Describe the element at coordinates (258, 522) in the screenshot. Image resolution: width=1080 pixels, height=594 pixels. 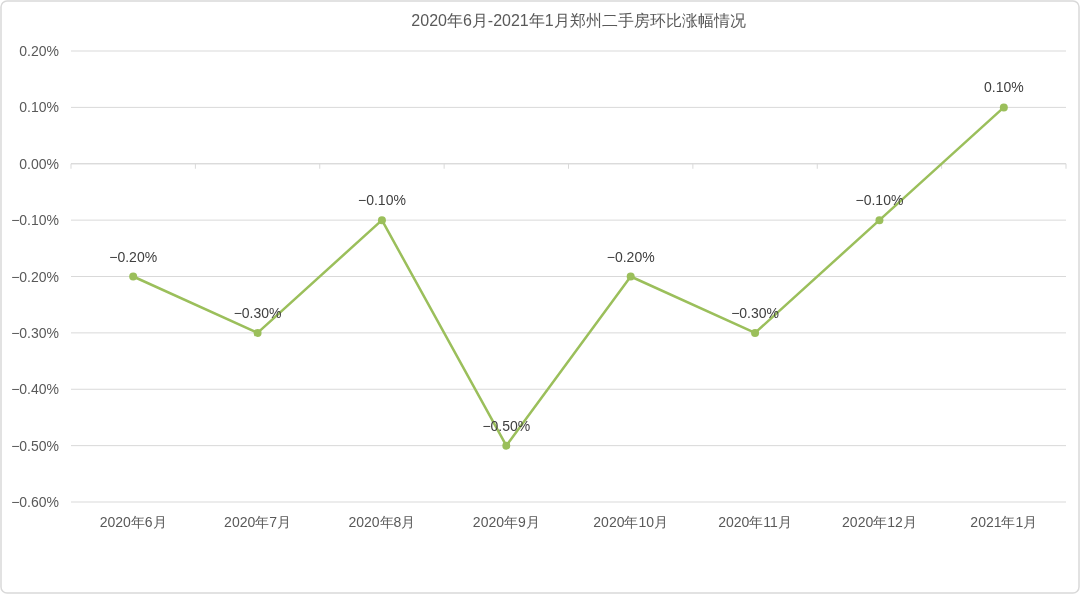
I see `x-tick-label: 2020年7月` at that location.